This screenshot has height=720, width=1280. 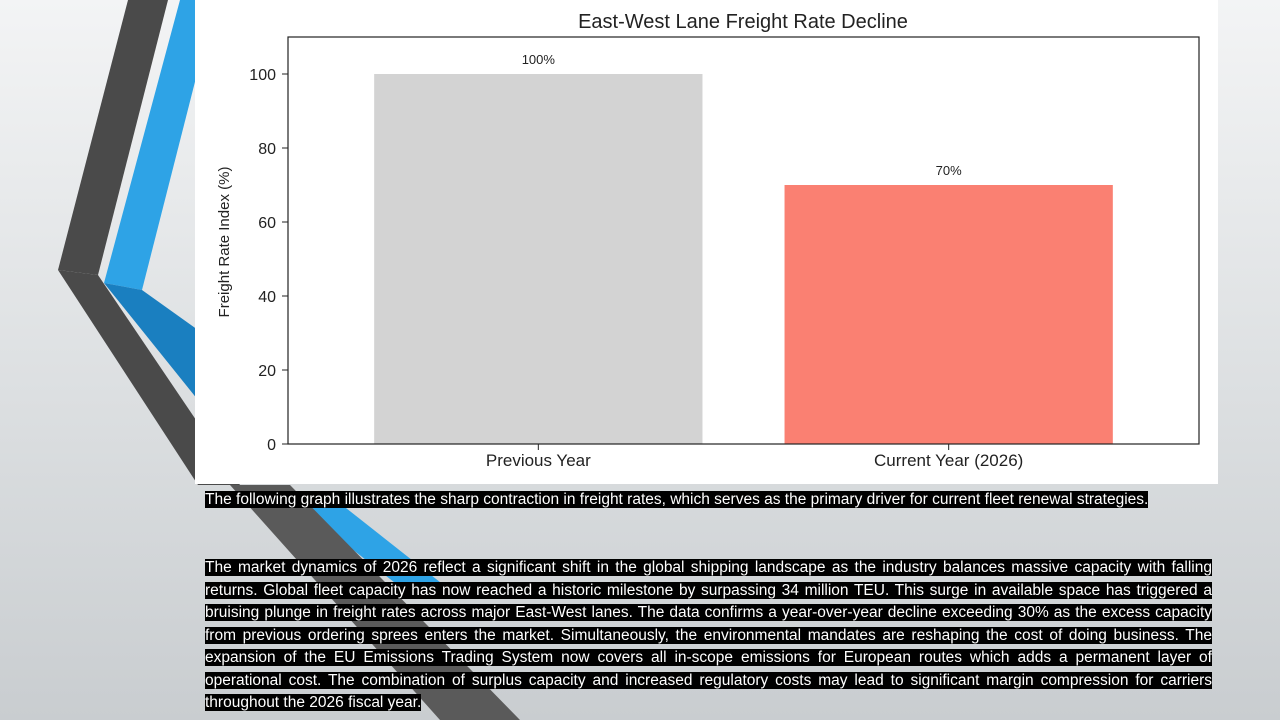 I want to click on y-axis-label: Freight Rate Index (%), so click(x=224, y=242).